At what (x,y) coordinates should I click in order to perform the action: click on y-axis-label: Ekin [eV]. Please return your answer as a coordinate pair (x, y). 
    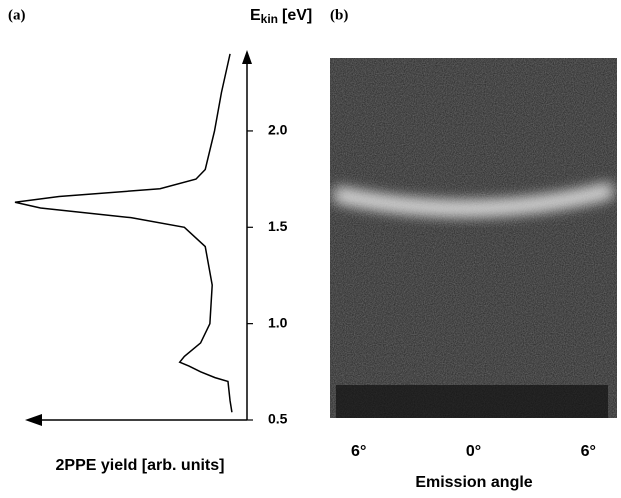
    Looking at the image, I should click on (281, 16).